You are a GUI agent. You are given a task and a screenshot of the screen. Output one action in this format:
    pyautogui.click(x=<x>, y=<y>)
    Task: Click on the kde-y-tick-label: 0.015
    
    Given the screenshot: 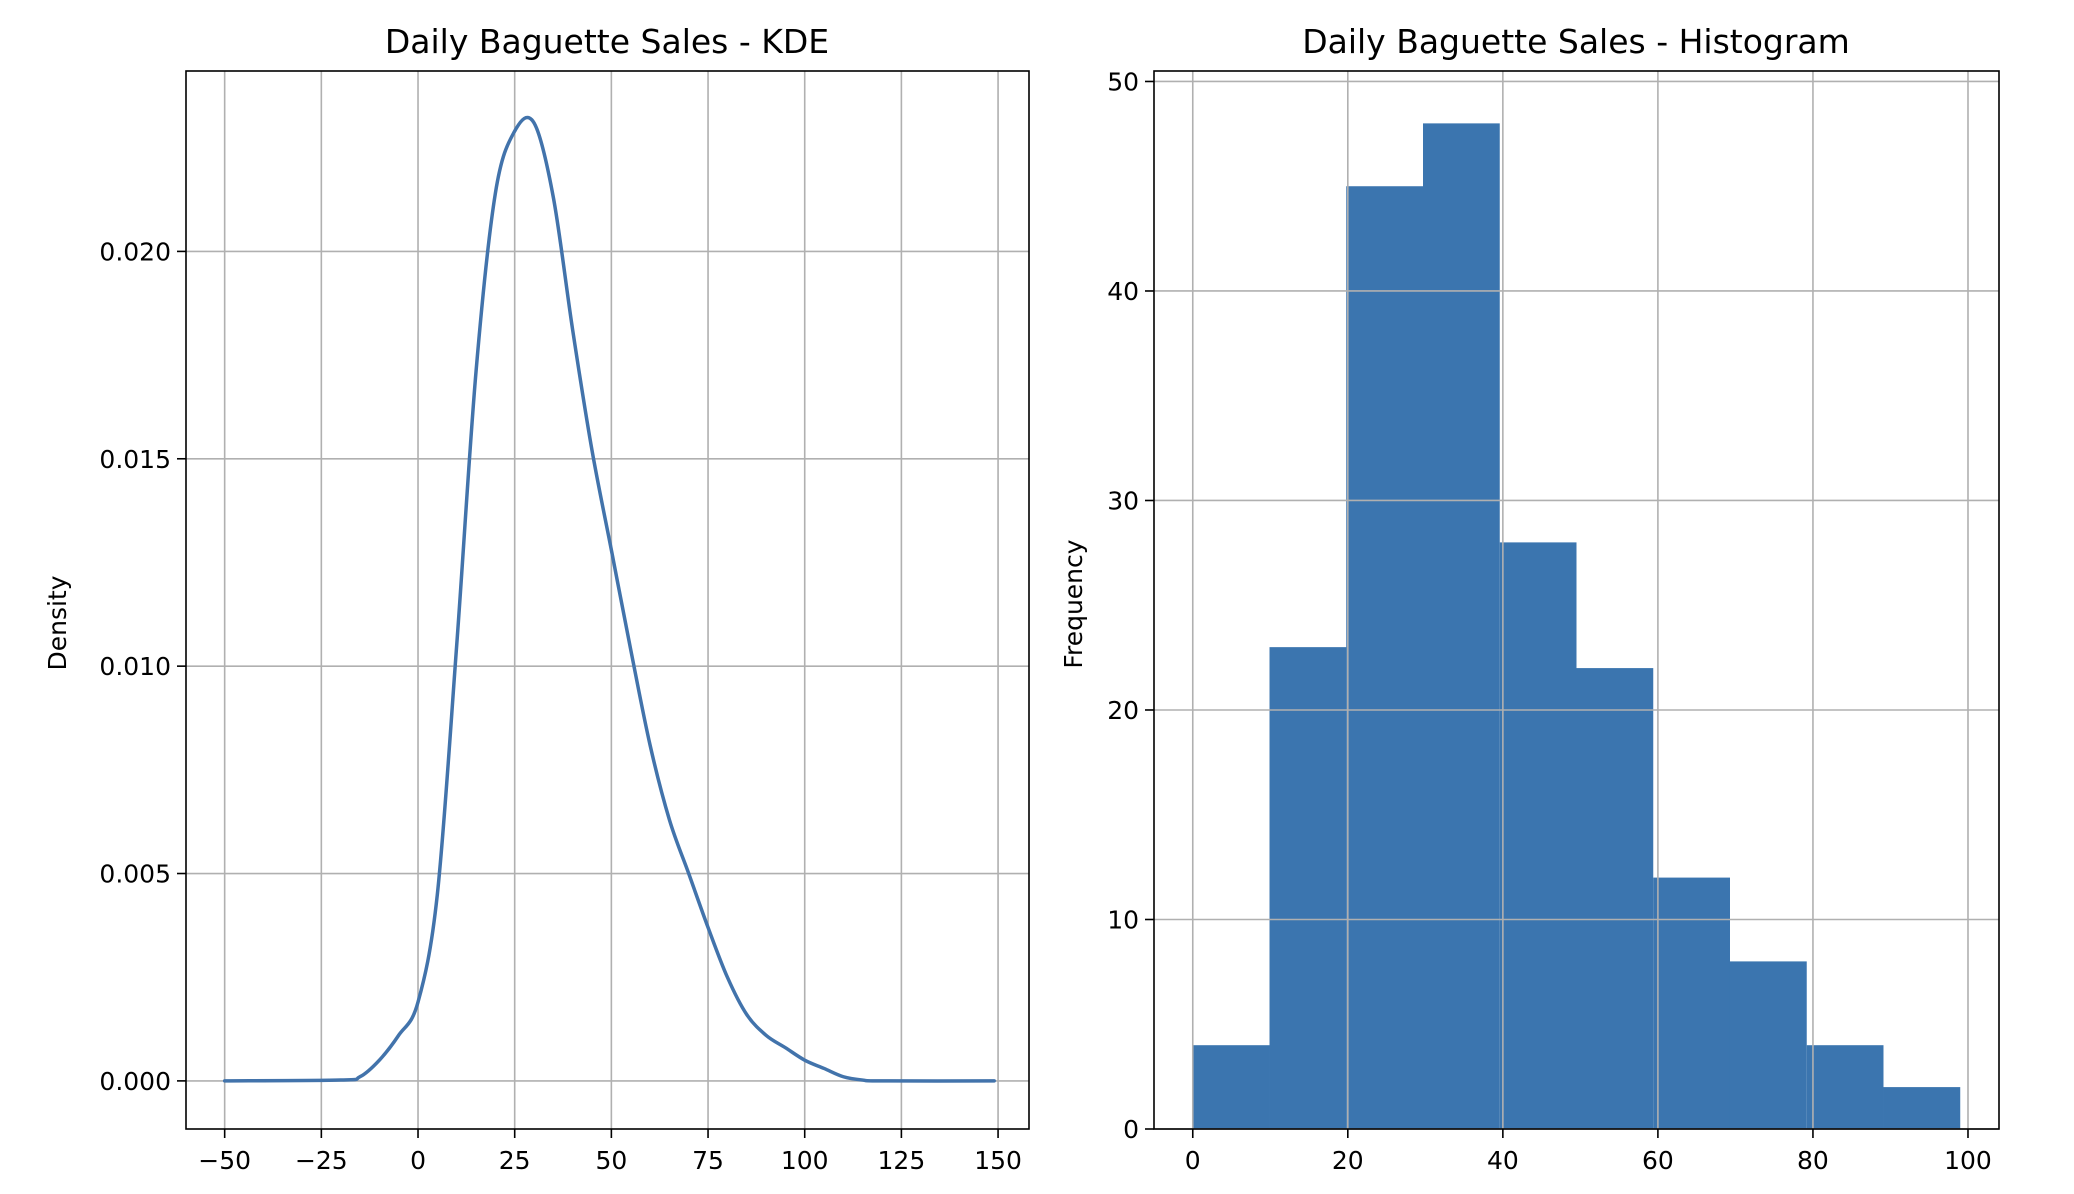 What is the action you would take?
    pyautogui.click(x=135, y=459)
    